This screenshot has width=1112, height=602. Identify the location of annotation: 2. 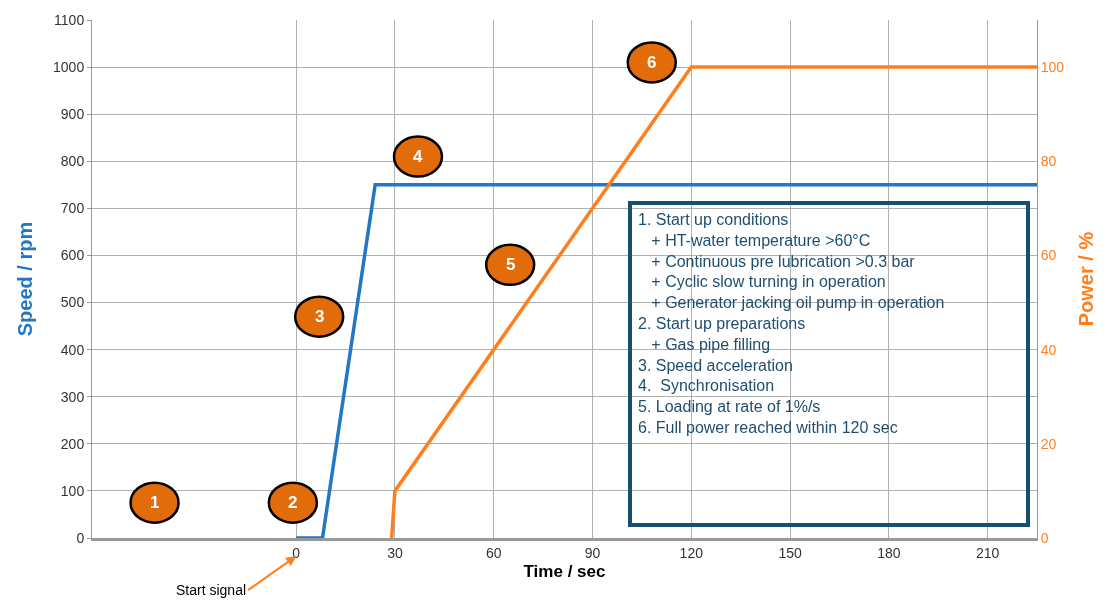
(293, 502).